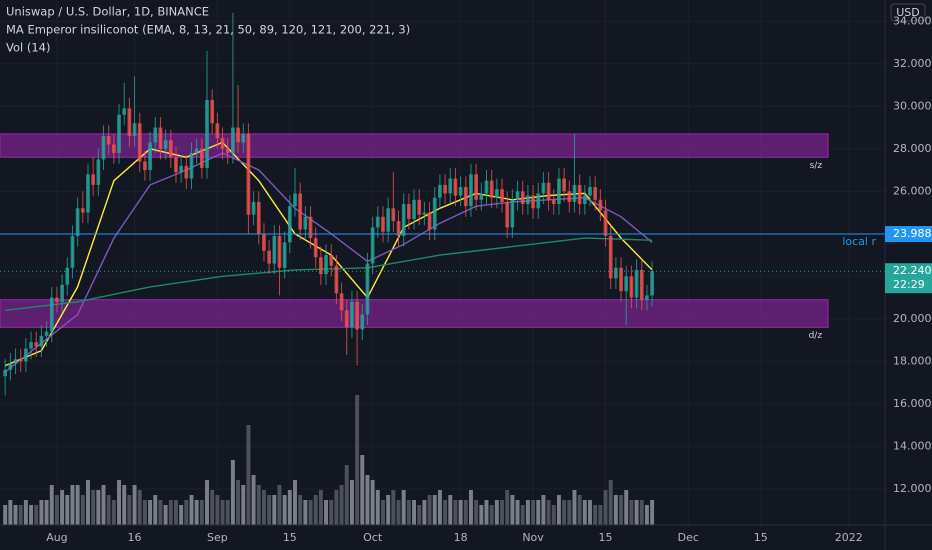 This screenshot has width=932, height=550. Describe the element at coordinates (859, 241) in the screenshot. I see `level-label: local r` at that location.